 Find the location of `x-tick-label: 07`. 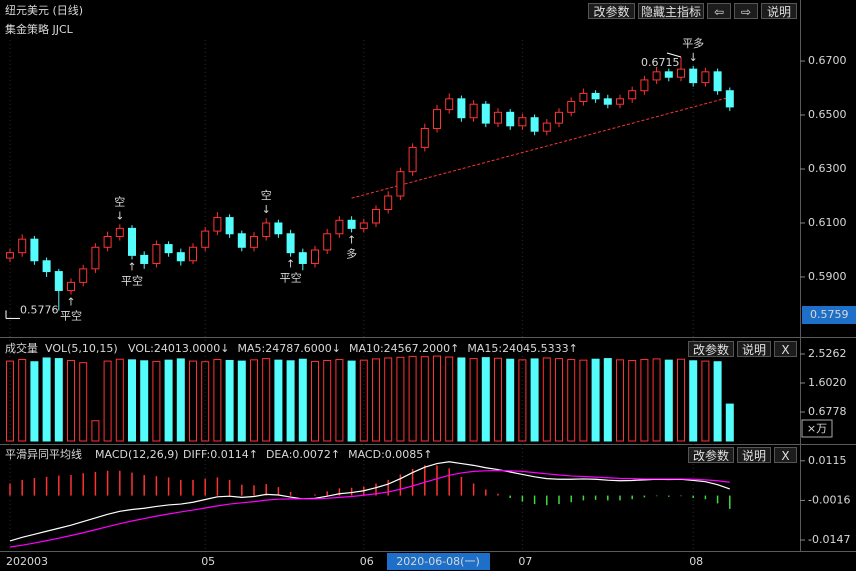

x-tick-label: 07 is located at coordinates (525, 561).